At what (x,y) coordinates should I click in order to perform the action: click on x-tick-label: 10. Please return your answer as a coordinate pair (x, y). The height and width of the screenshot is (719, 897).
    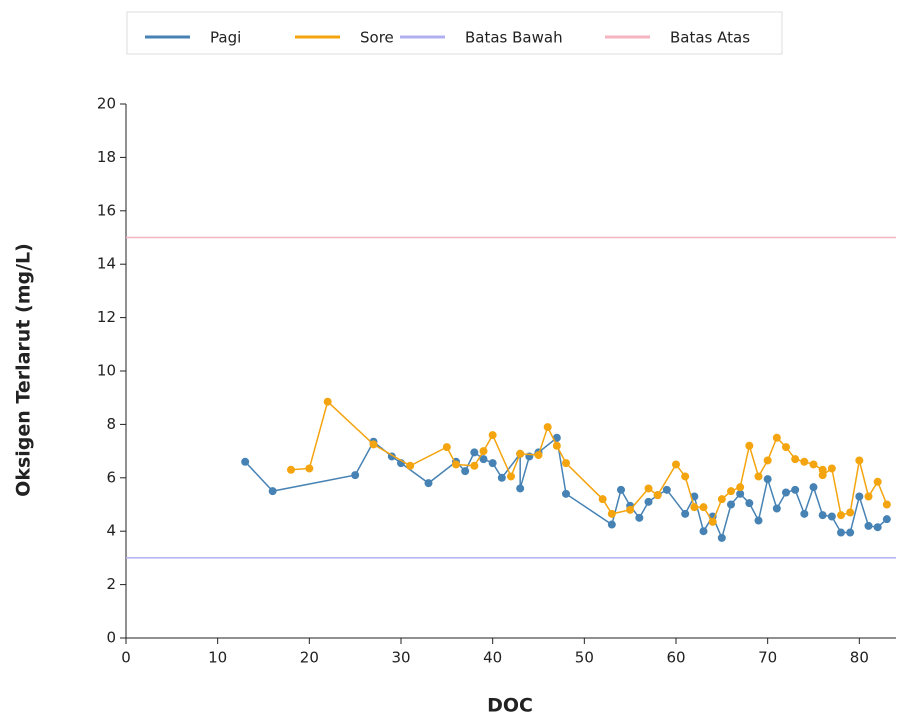
    Looking at the image, I should click on (217, 658).